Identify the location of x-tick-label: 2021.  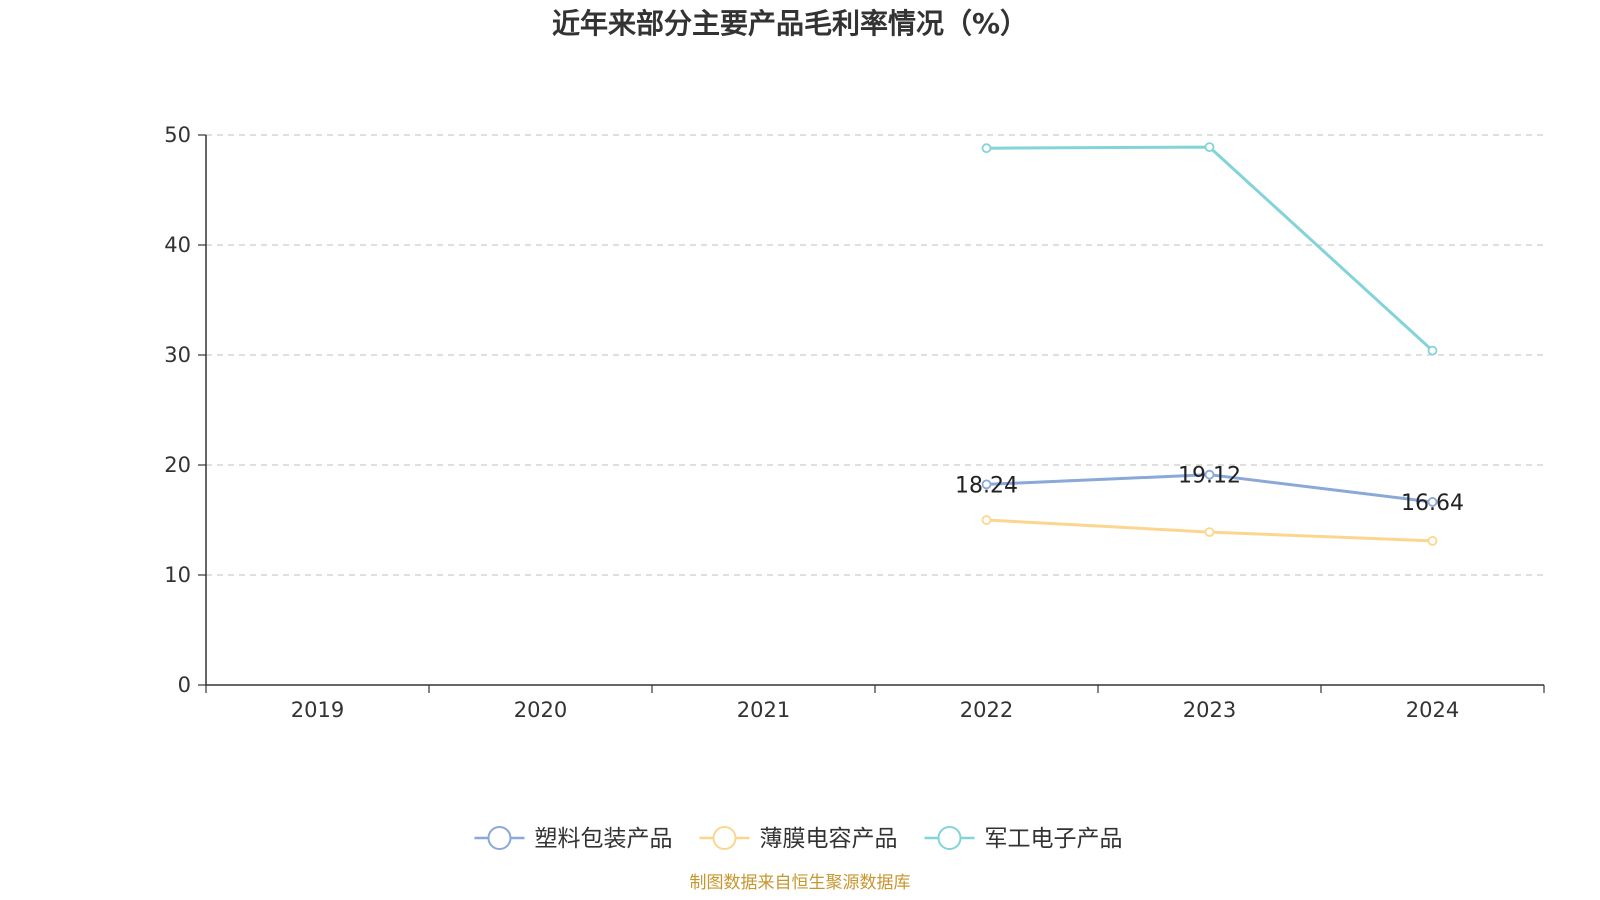
(763, 710).